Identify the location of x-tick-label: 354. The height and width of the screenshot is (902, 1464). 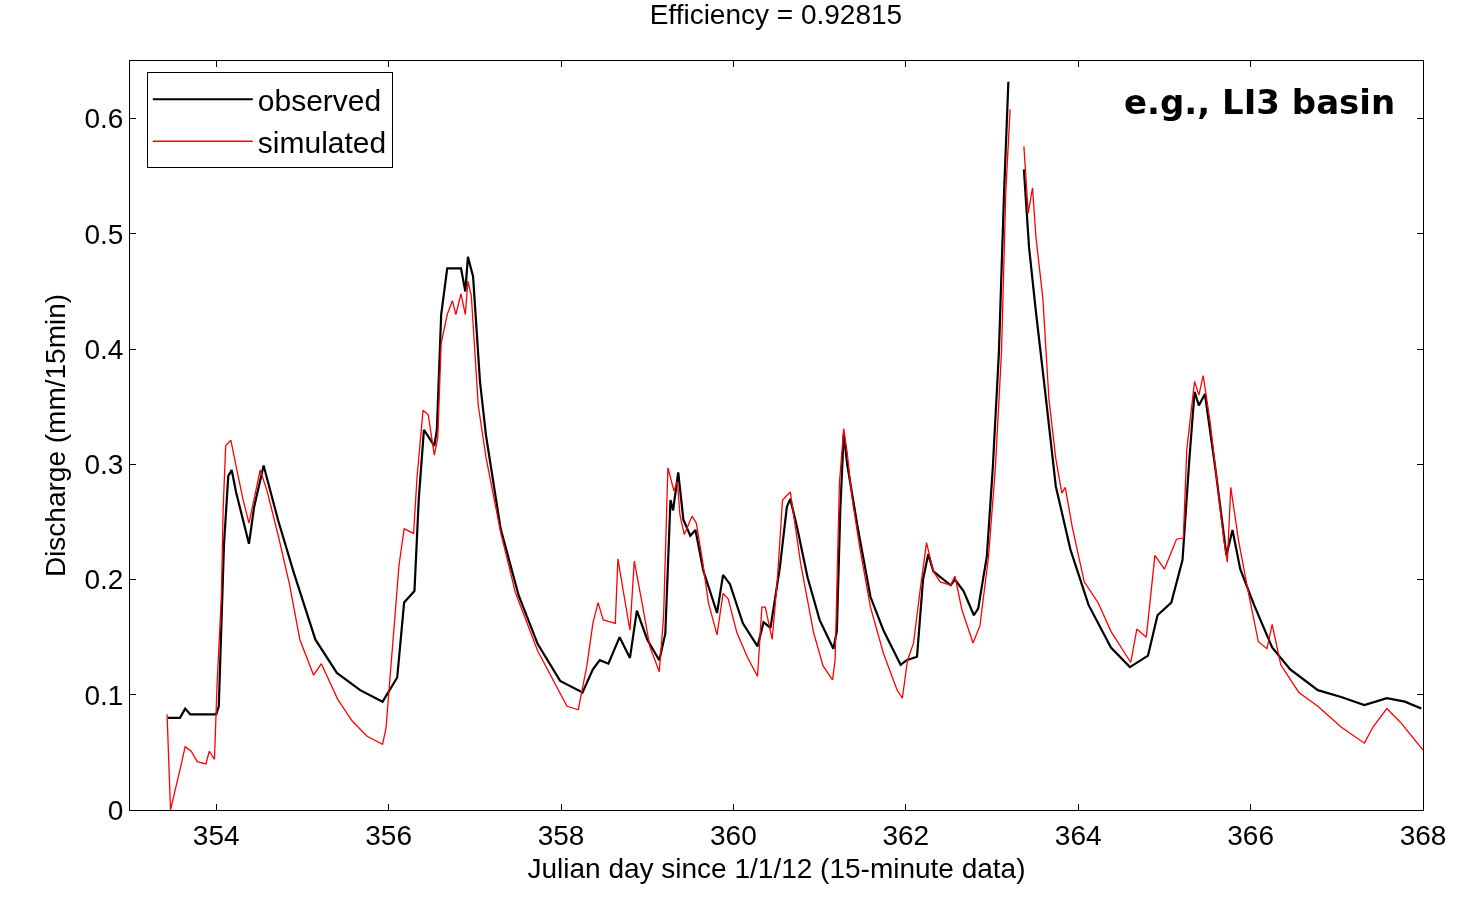
(216, 835).